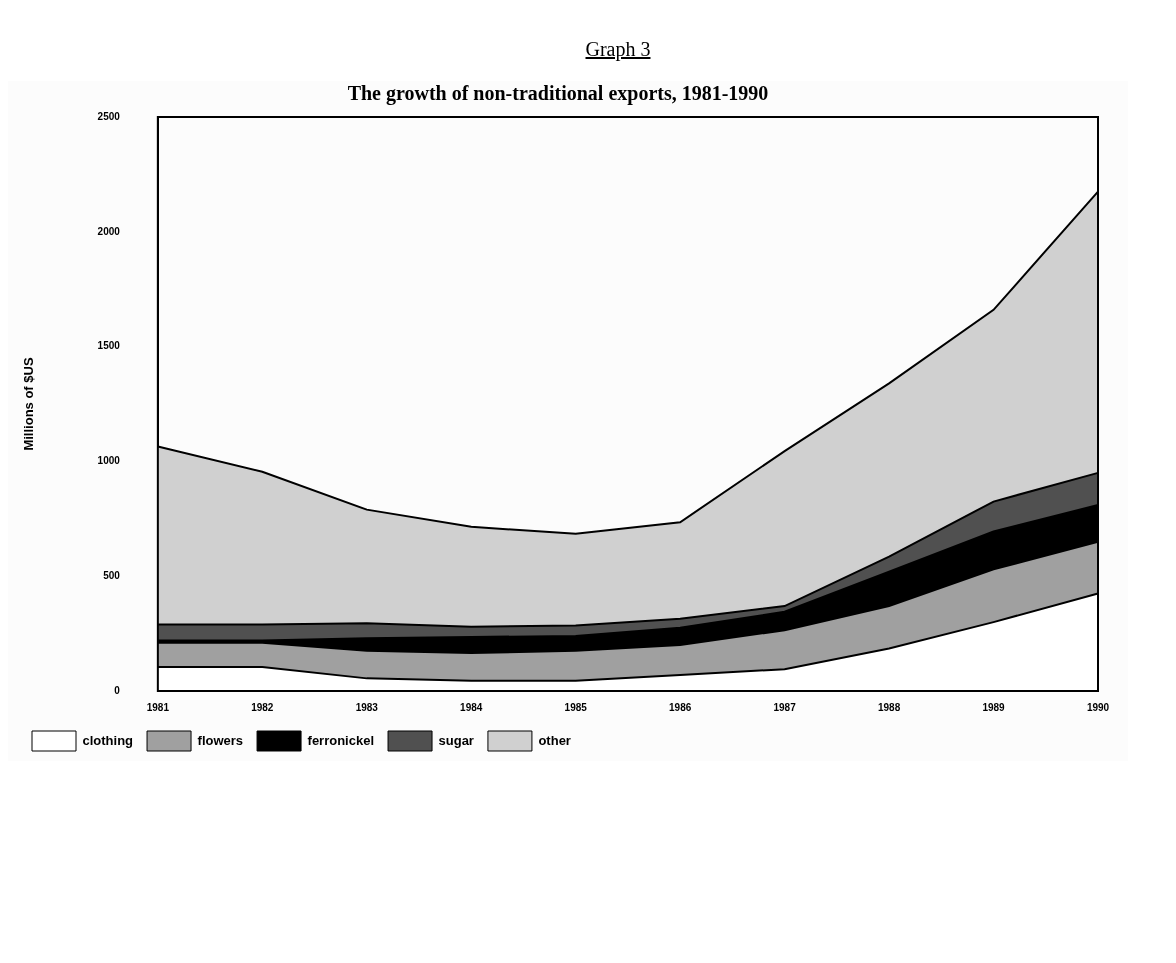 This screenshot has width=1176, height=963. I want to click on x-tick-label: 1983, so click(367, 707).